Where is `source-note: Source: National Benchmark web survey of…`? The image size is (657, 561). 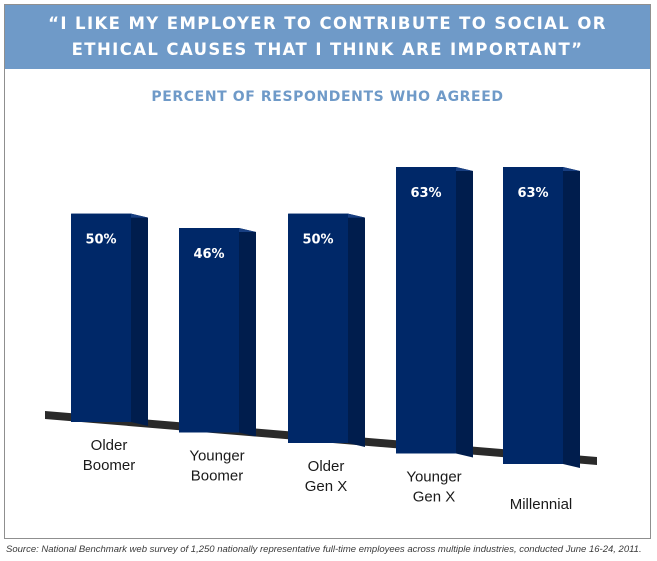
source-note: Source: National Benchmark web survey of… is located at coordinates (324, 549).